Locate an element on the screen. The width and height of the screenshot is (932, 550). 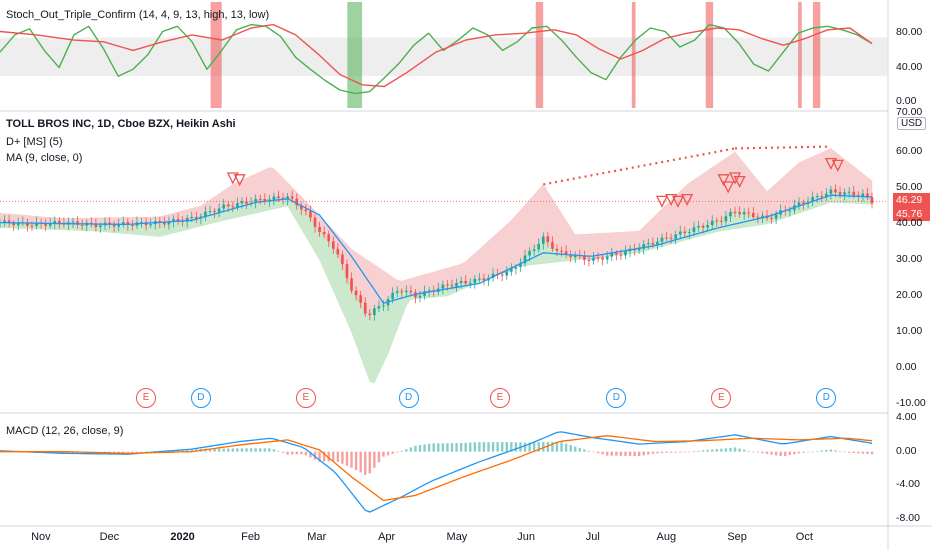
sell-triangle is located at coordinates (739, 182).